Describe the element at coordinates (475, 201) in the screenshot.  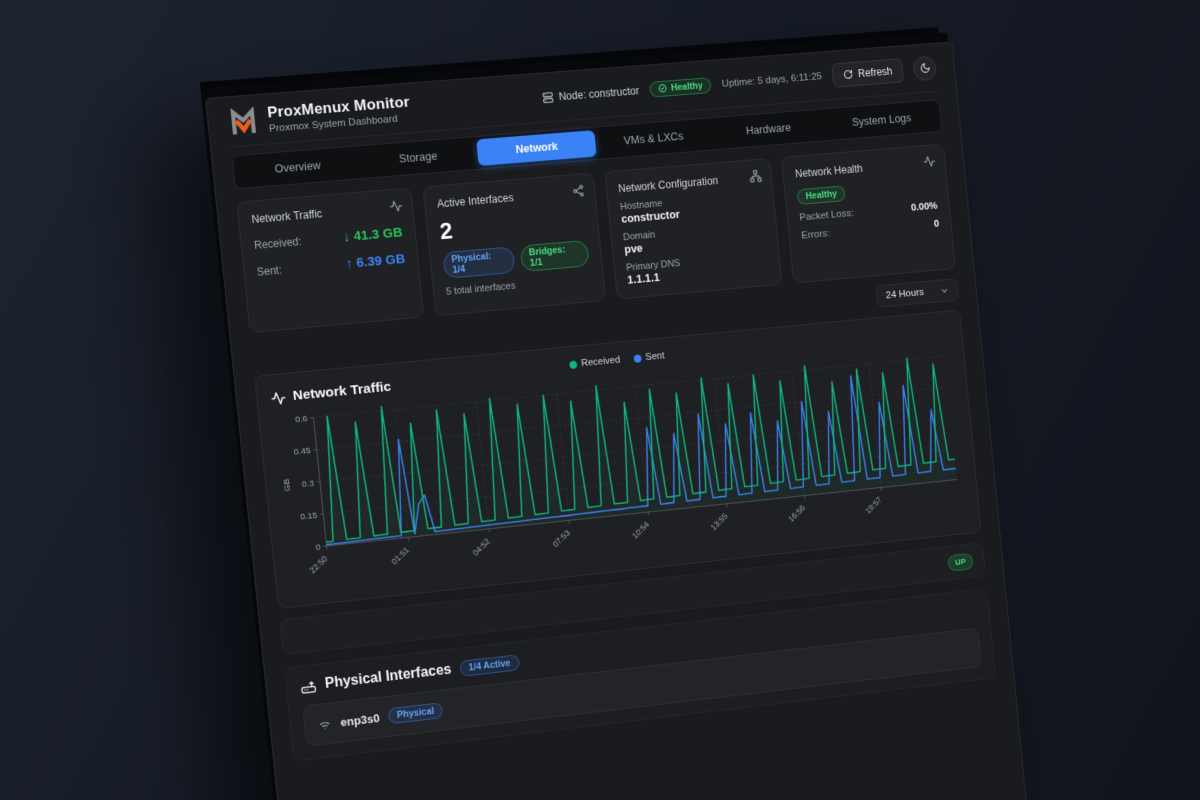
I see `card-title: Active Interfaces` at that location.